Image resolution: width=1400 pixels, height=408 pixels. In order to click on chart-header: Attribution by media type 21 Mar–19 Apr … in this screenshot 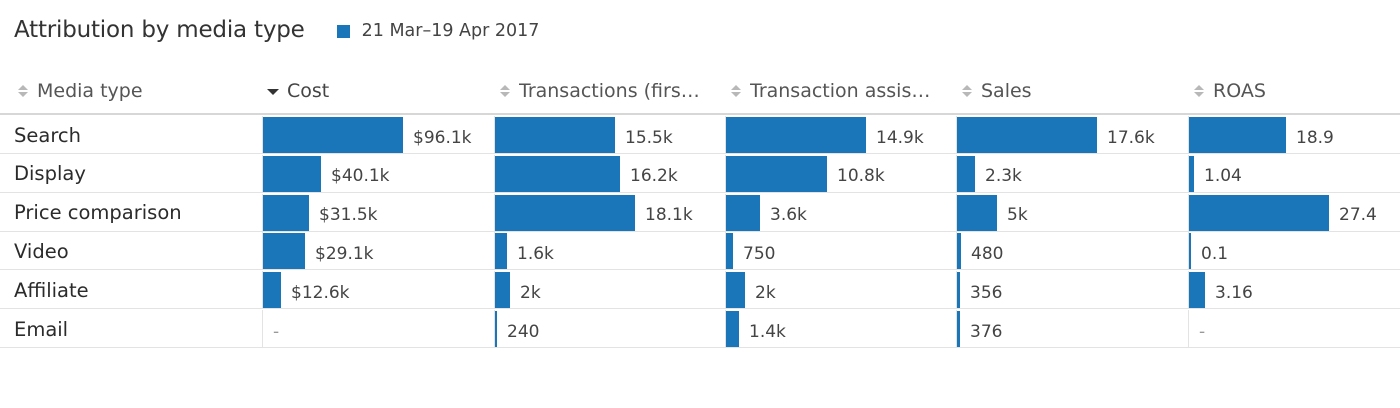, I will do `click(276, 30)`.